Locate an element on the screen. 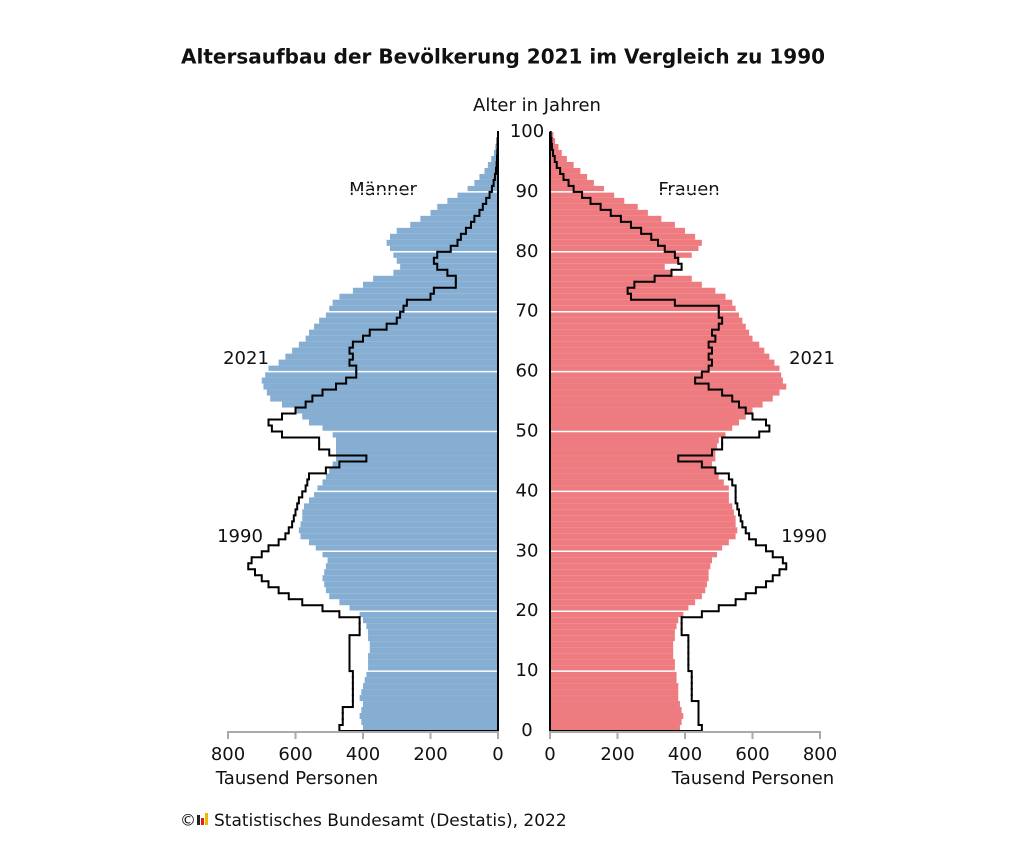  x-axis-label: Tausend Personen is located at coordinates (296, 778).